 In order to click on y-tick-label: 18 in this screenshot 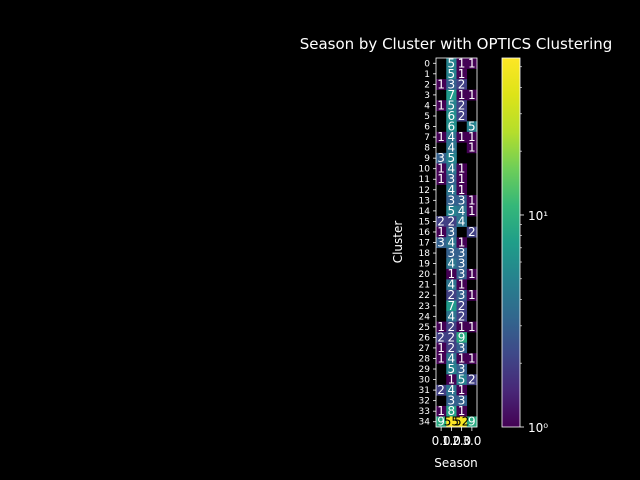, I will do `click(425, 254)`.